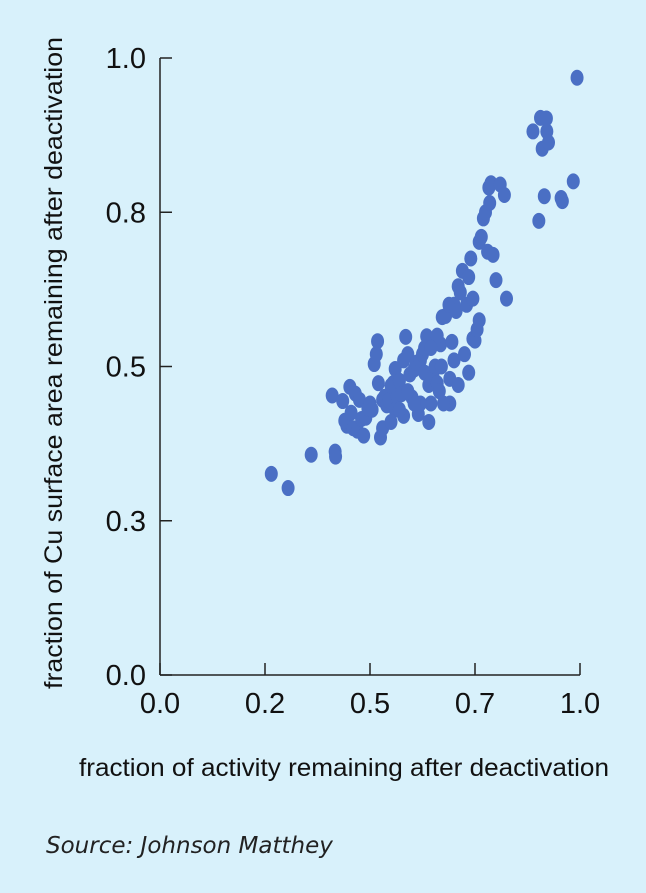 Image resolution: width=646 pixels, height=893 pixels. Describe the element at coordinates (126, 522) in the screenshot. I see `y-tick-label: 0.3` at that location.